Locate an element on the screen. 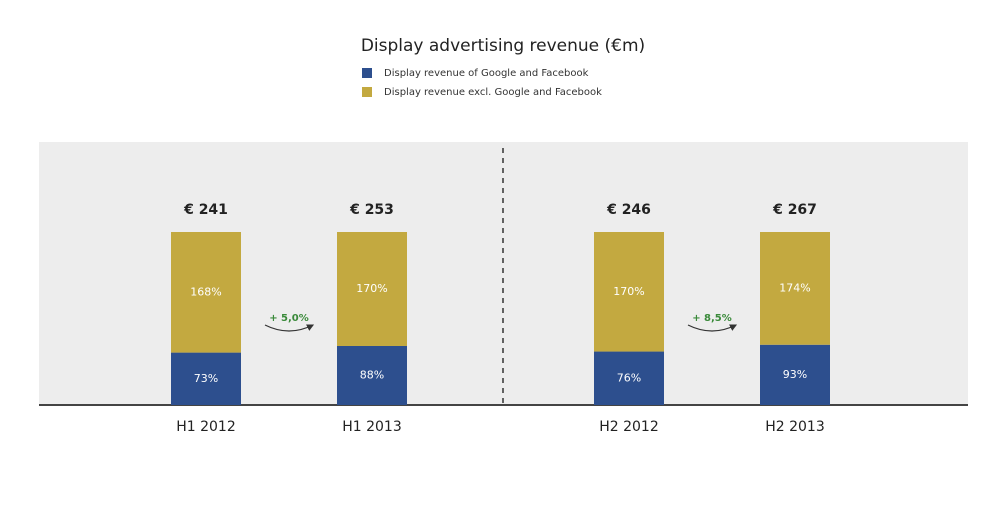 Image resolution: width=1004 pixels, height=519 pixels. legend-label: Display revenue of Google and Facebook is located at coordinates (486, 73).